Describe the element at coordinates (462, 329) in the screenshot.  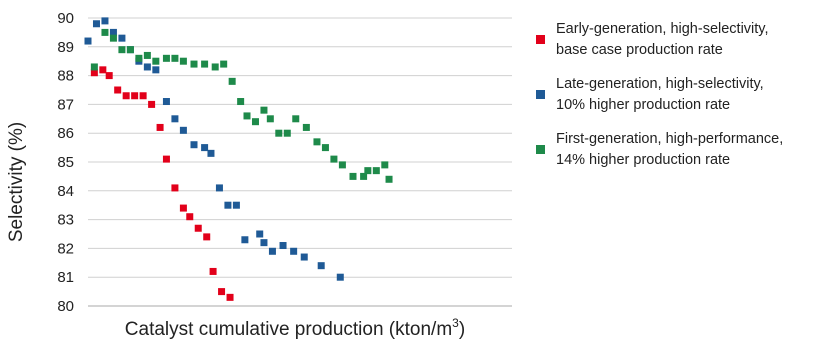
I see `x-axis-title-suffix: )` at that location.